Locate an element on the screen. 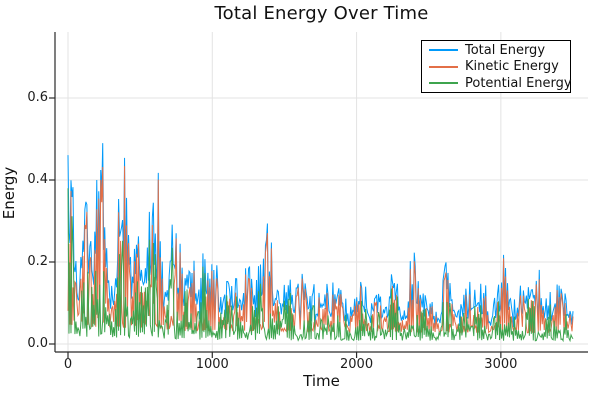 The width and height of the screenshot is (600, 400). legend-label-kinetic: Kinetic Energy is located at coordinates (512, 66).